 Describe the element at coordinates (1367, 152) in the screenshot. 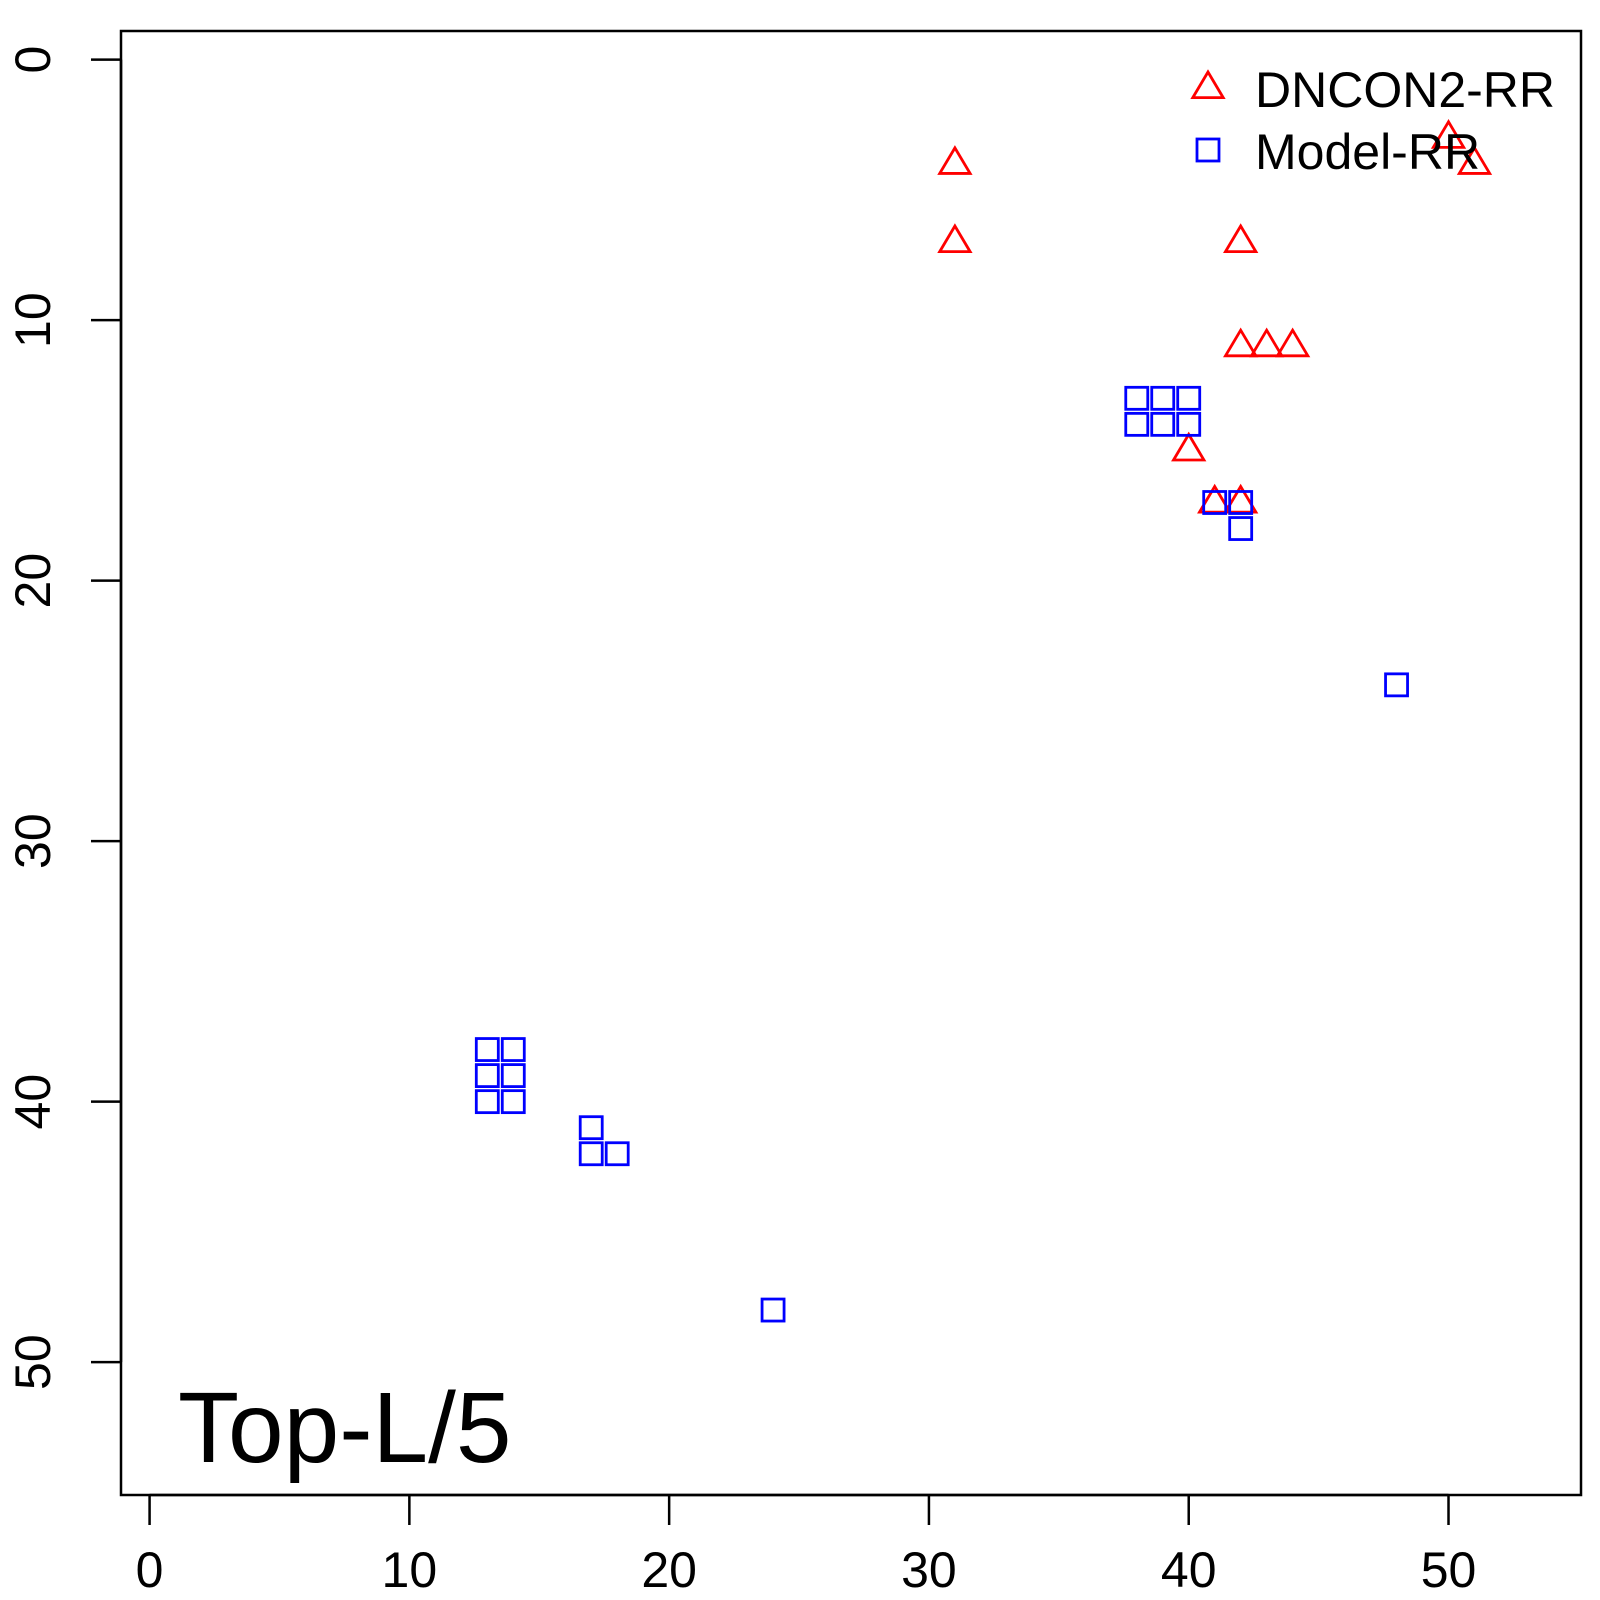

I see `legend-label: Model-RR` at that location.